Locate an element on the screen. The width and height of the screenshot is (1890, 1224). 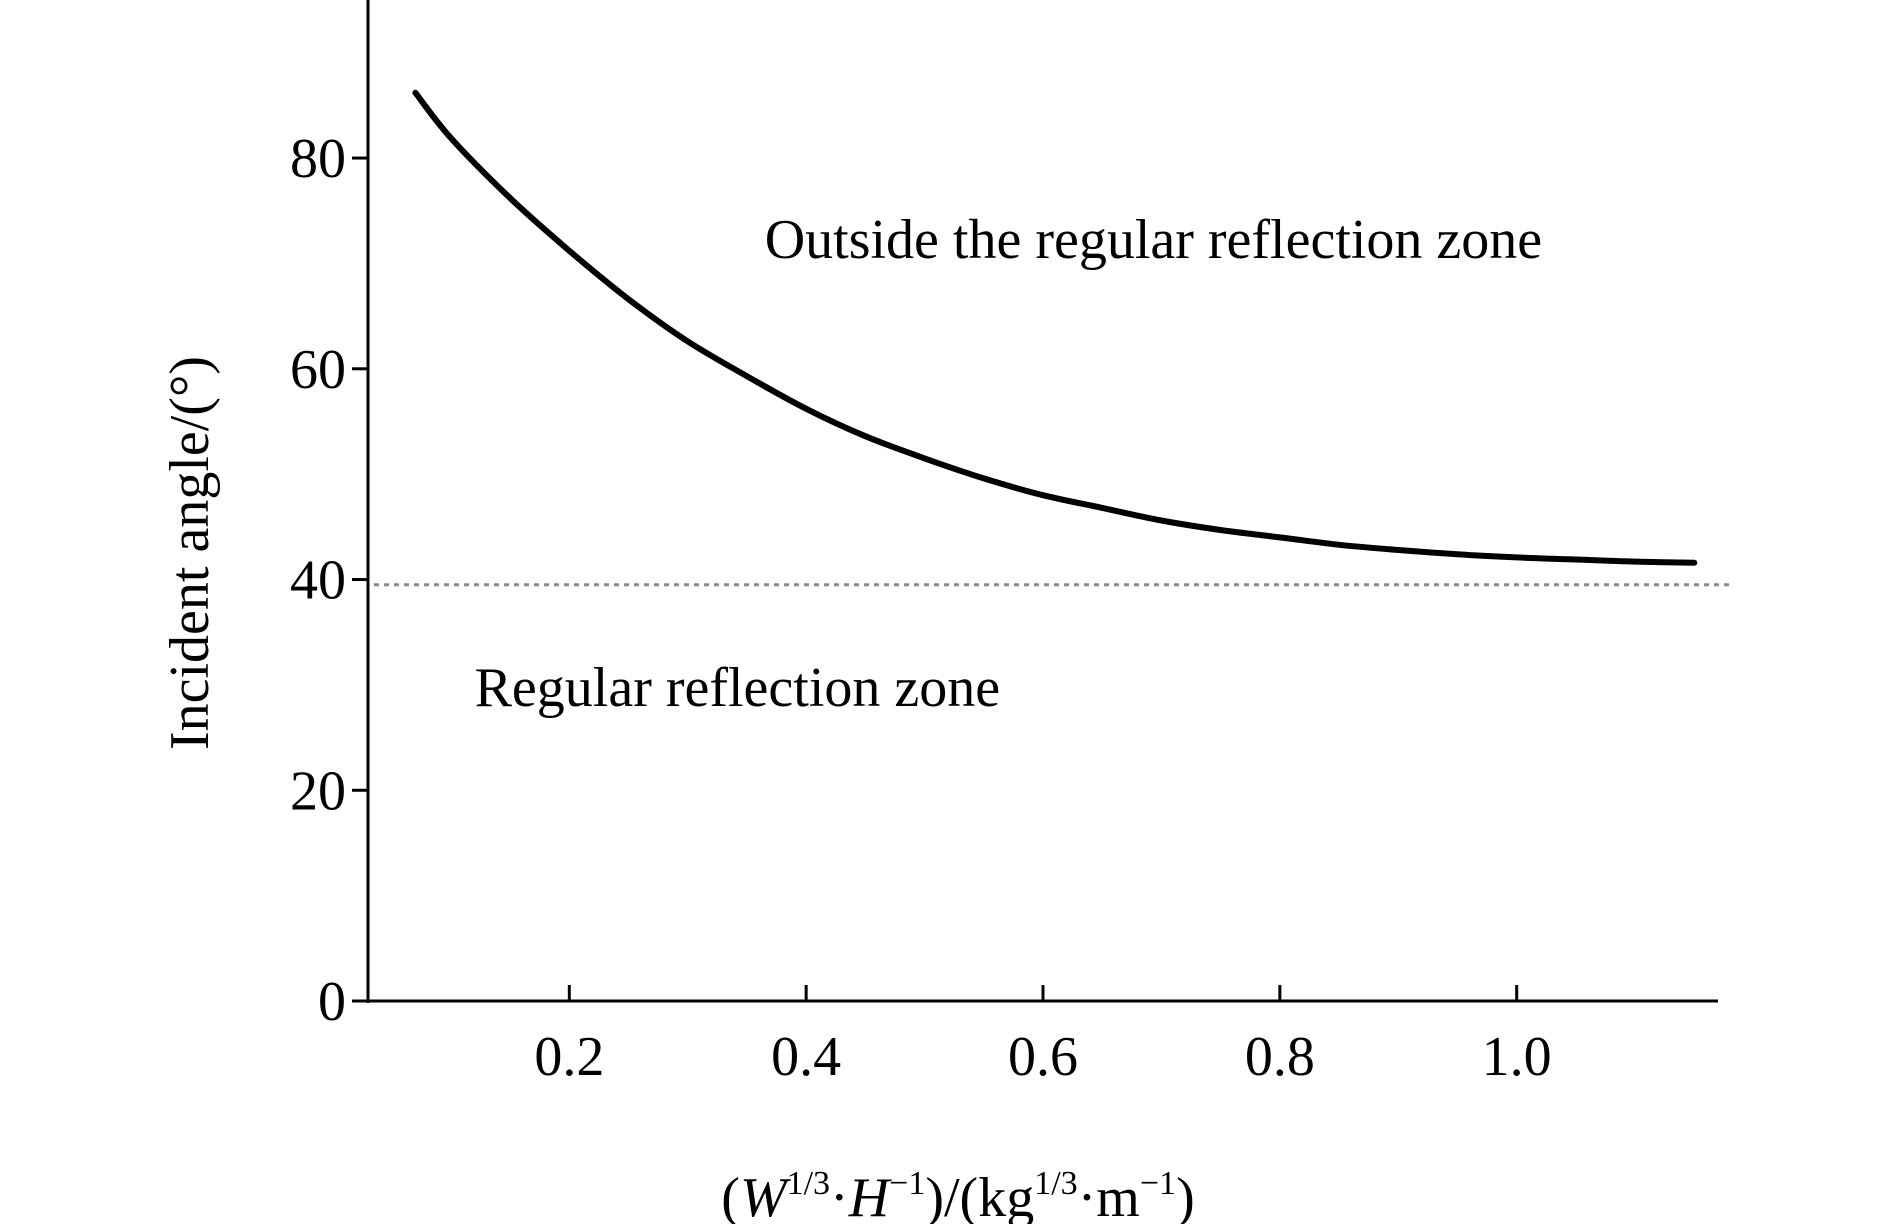
annotation-label: Outside the regular reflection zone is located at coordinates (1153, 240).